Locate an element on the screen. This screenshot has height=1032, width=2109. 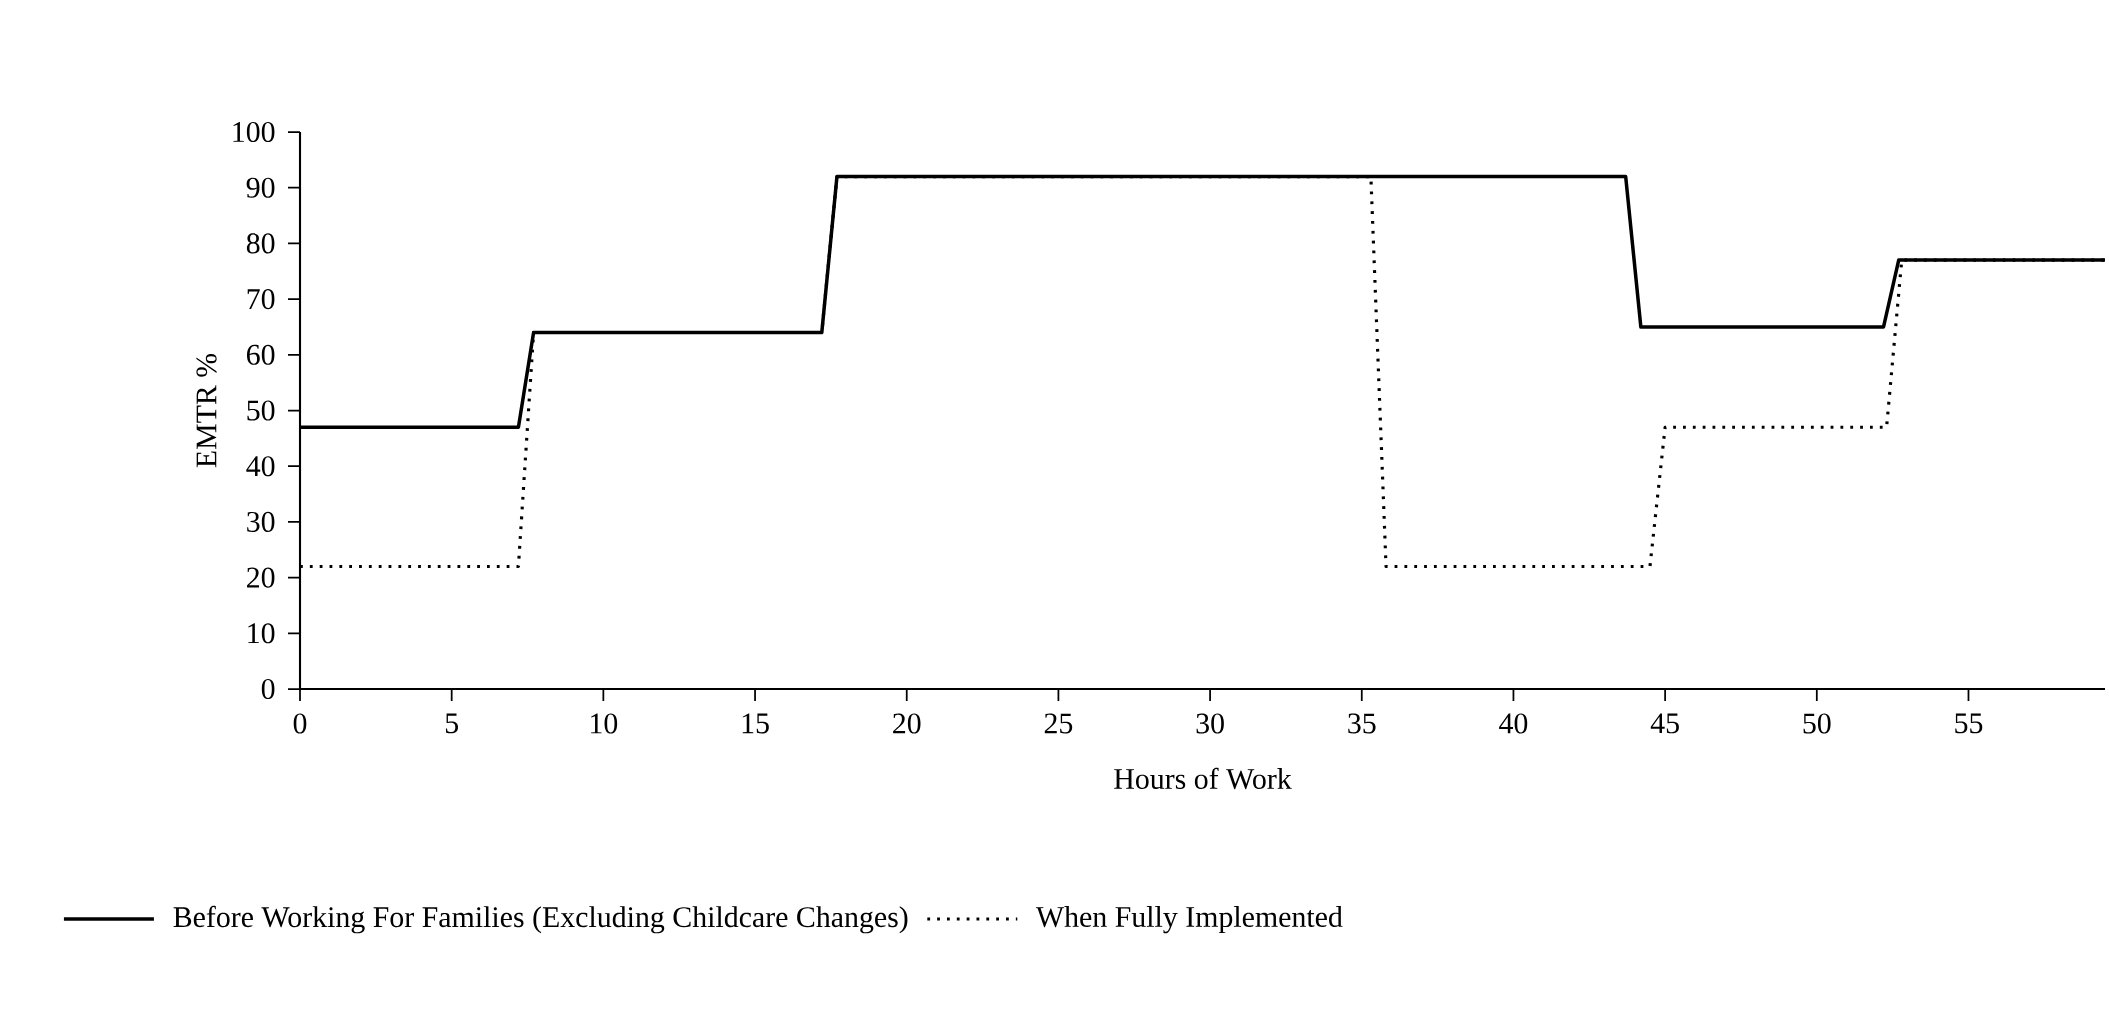
x-tick-label: 40 is located at coordinates (1513, 723).